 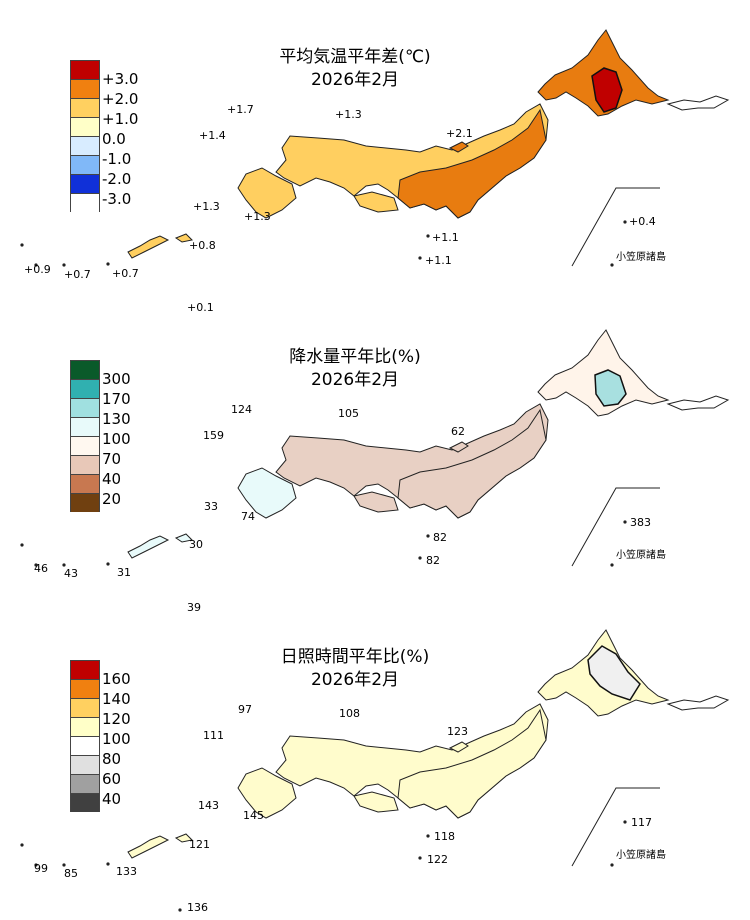 What do you see at coordinates (348, 413) in the screenshot?
I see `station-value: 105` at bounding box center [348, 413].